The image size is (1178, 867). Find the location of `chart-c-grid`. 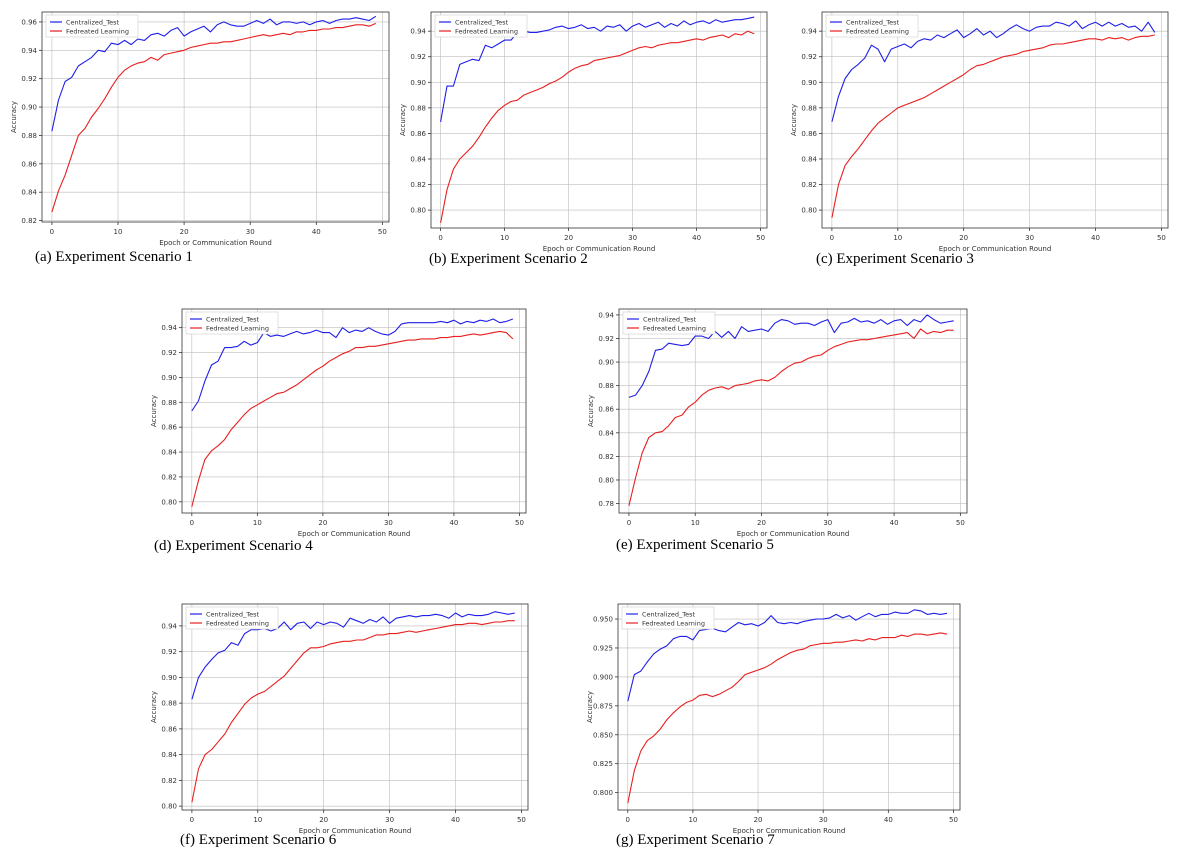

chart-c-grid is located at coordinates (995, 120).